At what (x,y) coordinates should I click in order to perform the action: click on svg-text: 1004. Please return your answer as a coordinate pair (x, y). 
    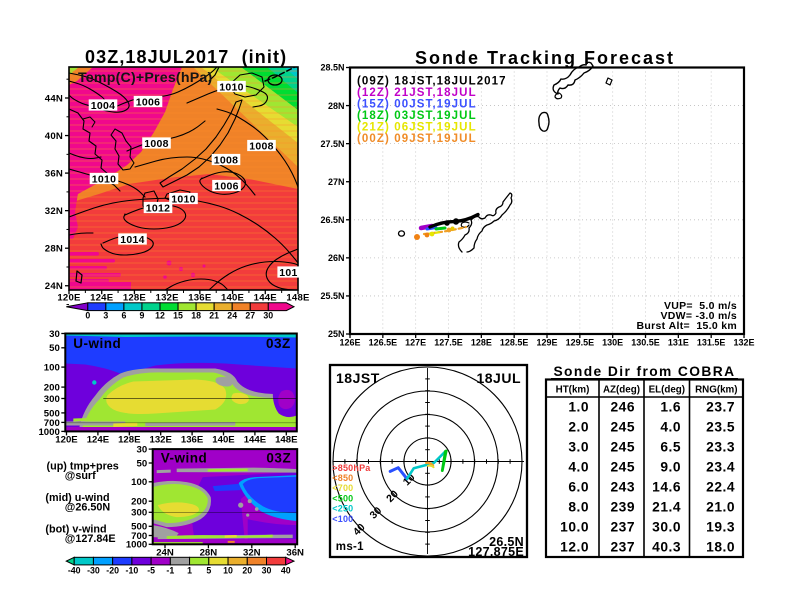
    Looking at the image, I should click on (103, 106).